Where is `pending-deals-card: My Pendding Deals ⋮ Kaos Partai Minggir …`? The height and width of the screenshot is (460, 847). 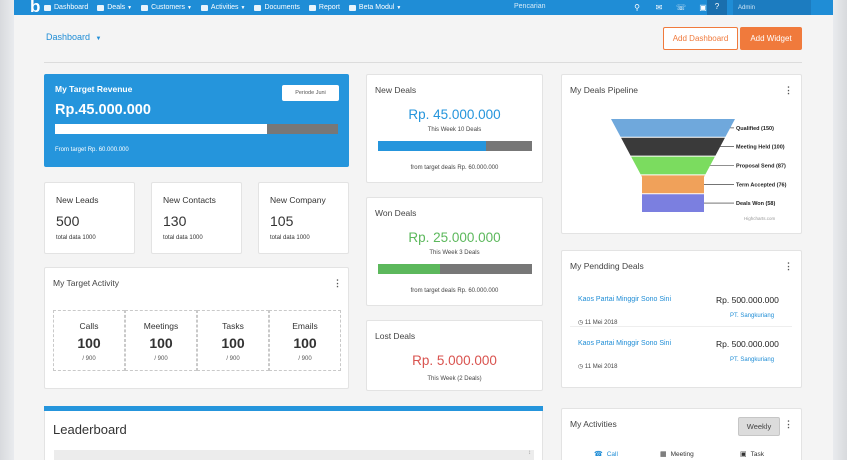
pending-deals-card: My Pendding Deals ⋮ Kaos Partai Minggir … is located at coordinates (681, 319).